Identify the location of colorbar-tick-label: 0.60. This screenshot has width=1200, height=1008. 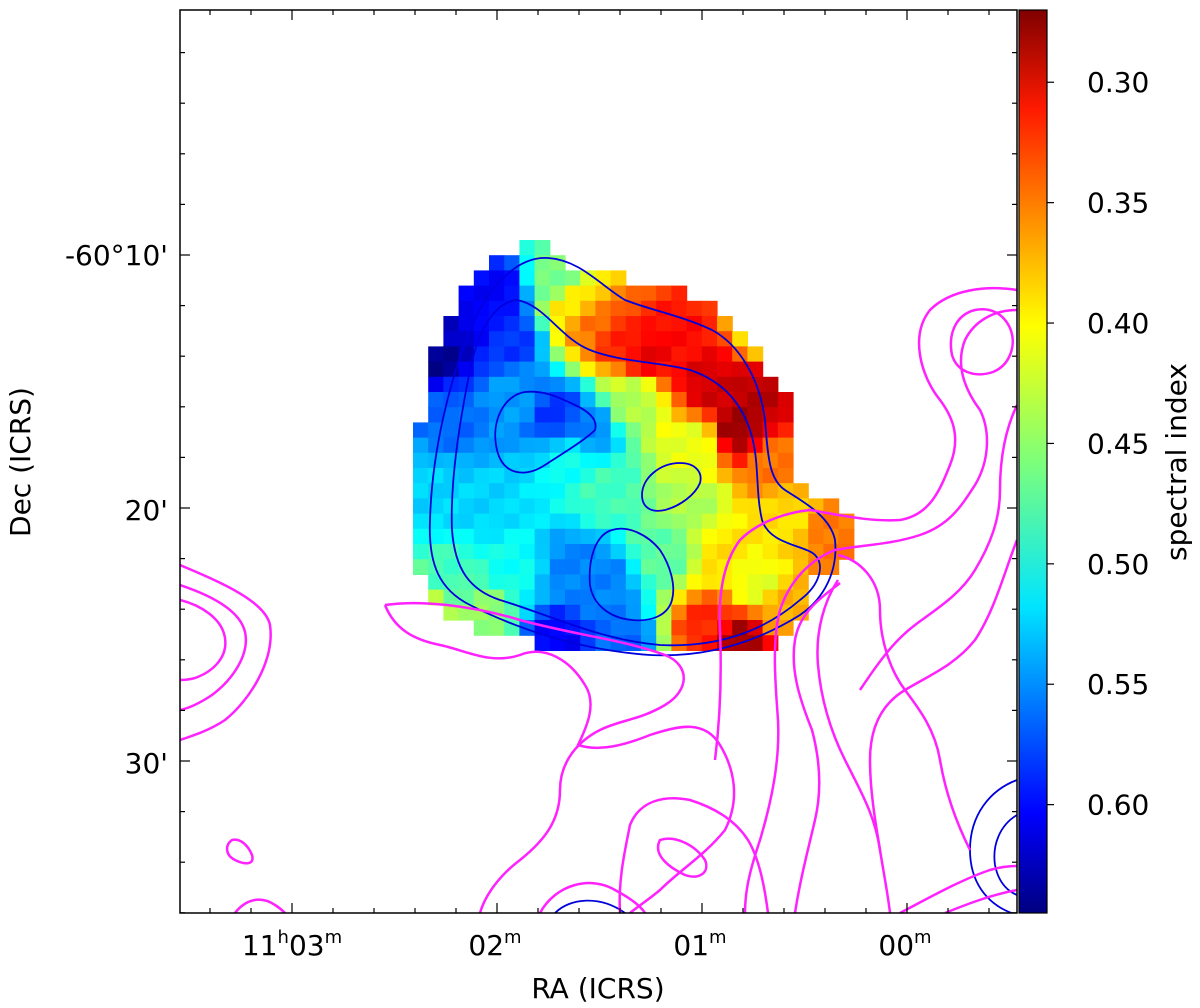
(1118, 805).